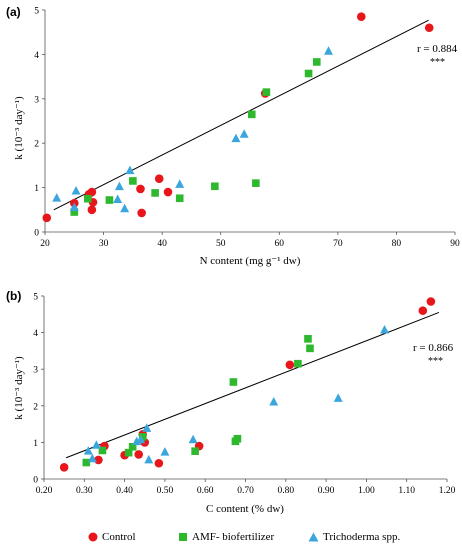 The image size is (462, 550). I want to click on x-tick-label: 30, so click(104, 244).